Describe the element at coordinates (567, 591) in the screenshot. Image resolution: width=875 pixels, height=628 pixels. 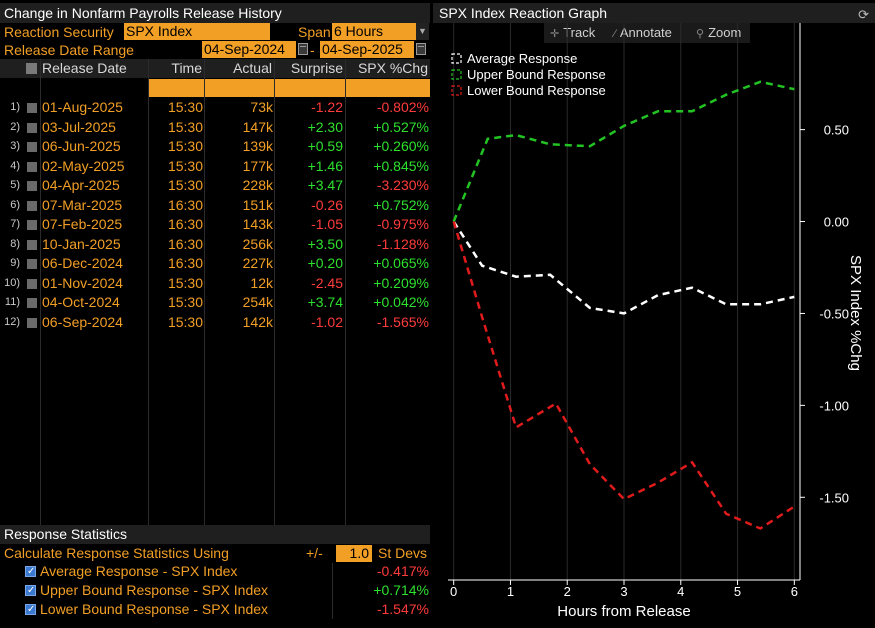
I see `x-tick-label: 2` at that location.